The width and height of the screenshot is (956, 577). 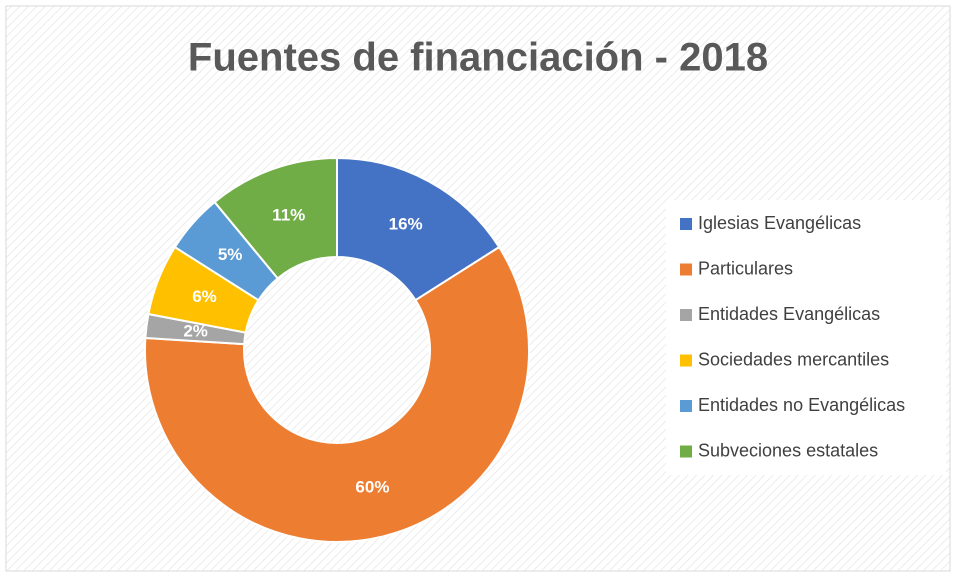 I want to click on legend-label: Iglesias Evangélicas, so click(x=779, y=223).